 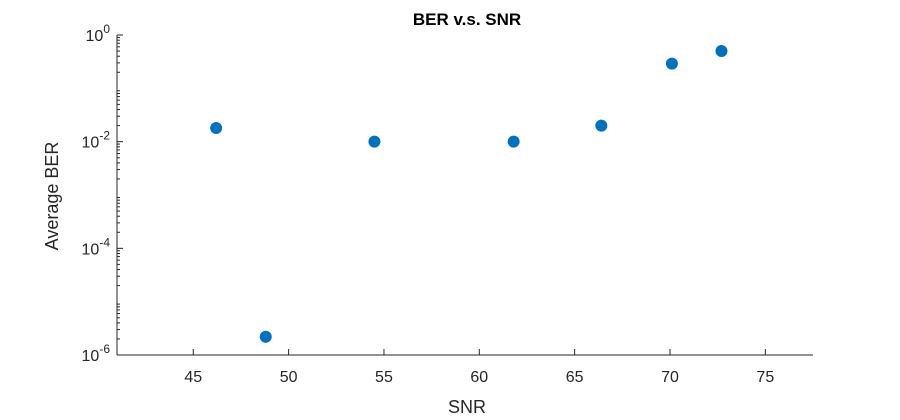 I want to click on y-tick-label-exponent: -6, so click(x=104, y=349).